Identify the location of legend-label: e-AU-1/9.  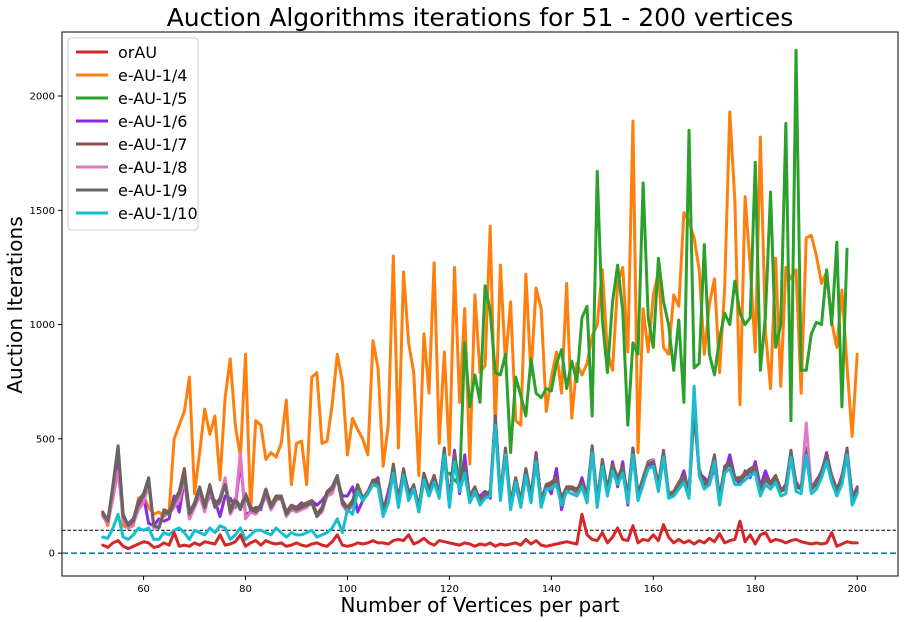
(152, 190).